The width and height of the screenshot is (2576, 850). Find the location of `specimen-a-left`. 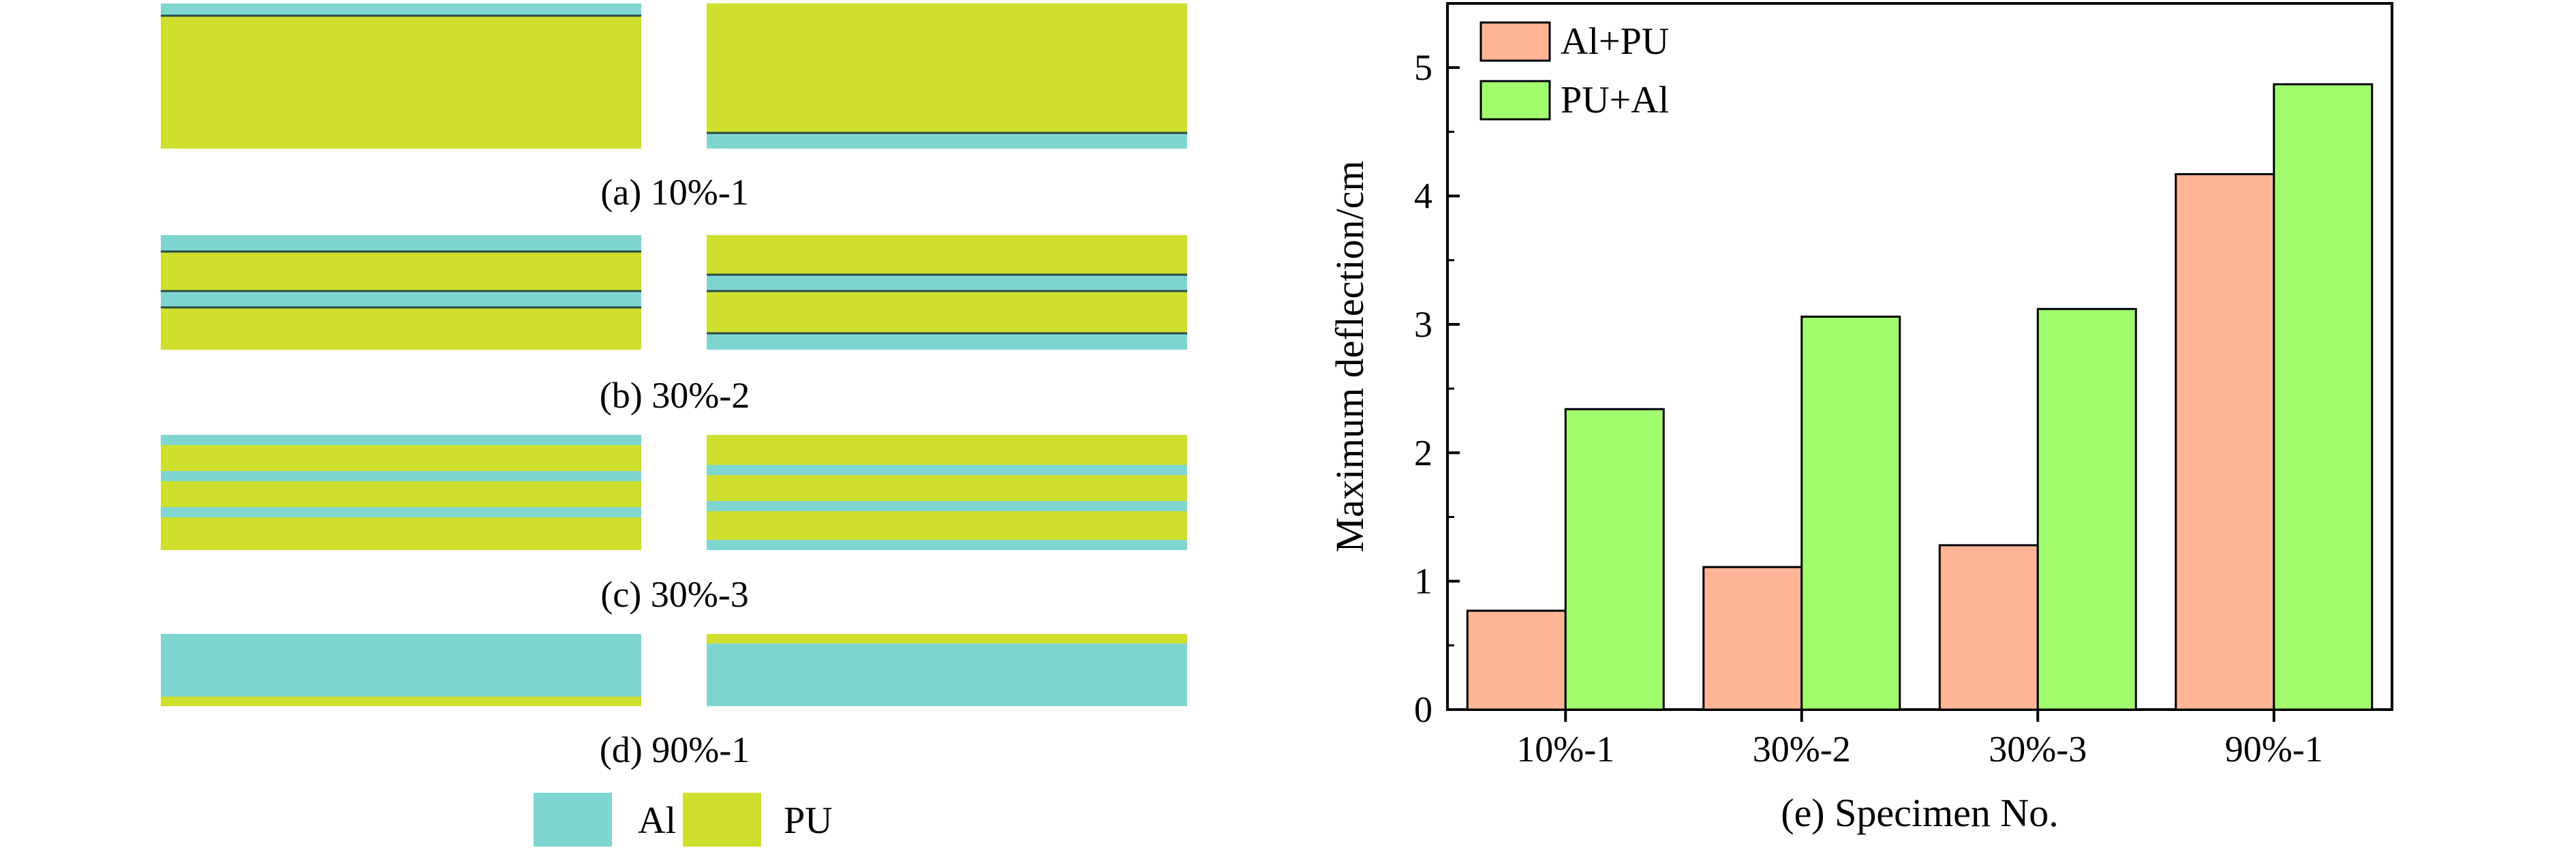

specimen-a-left is located at coordinates (401, 76).